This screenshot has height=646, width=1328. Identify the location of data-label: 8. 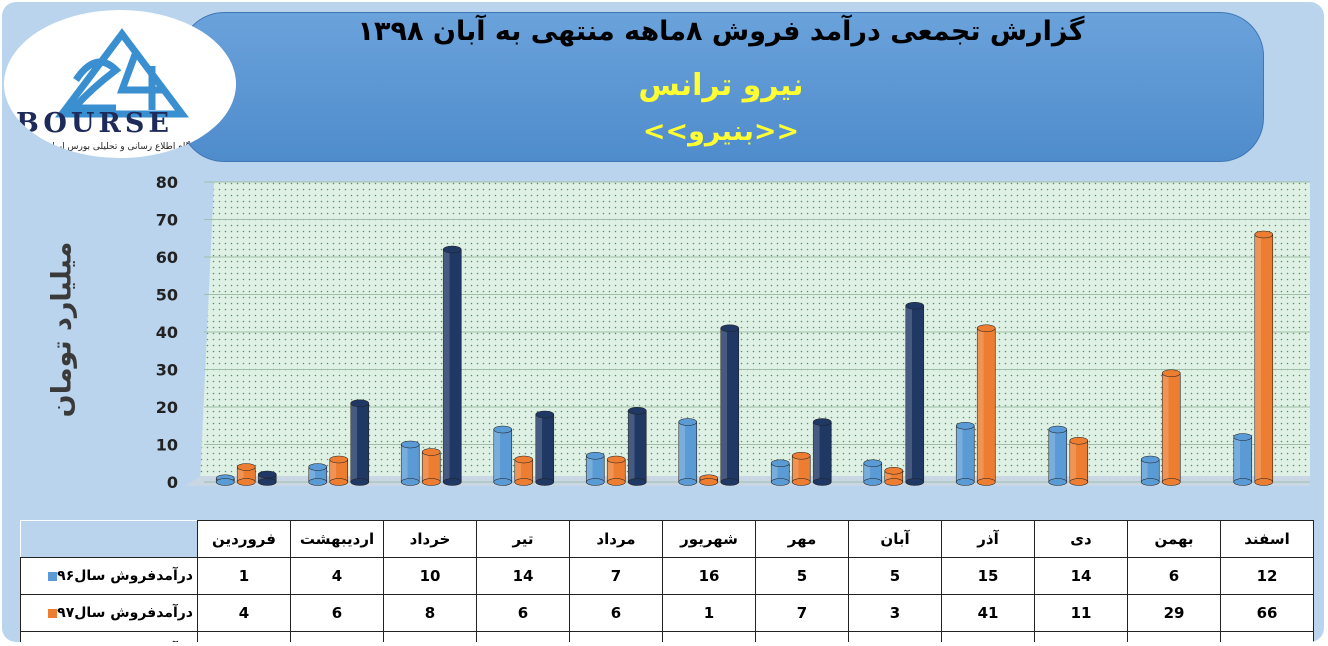
(430, 613).